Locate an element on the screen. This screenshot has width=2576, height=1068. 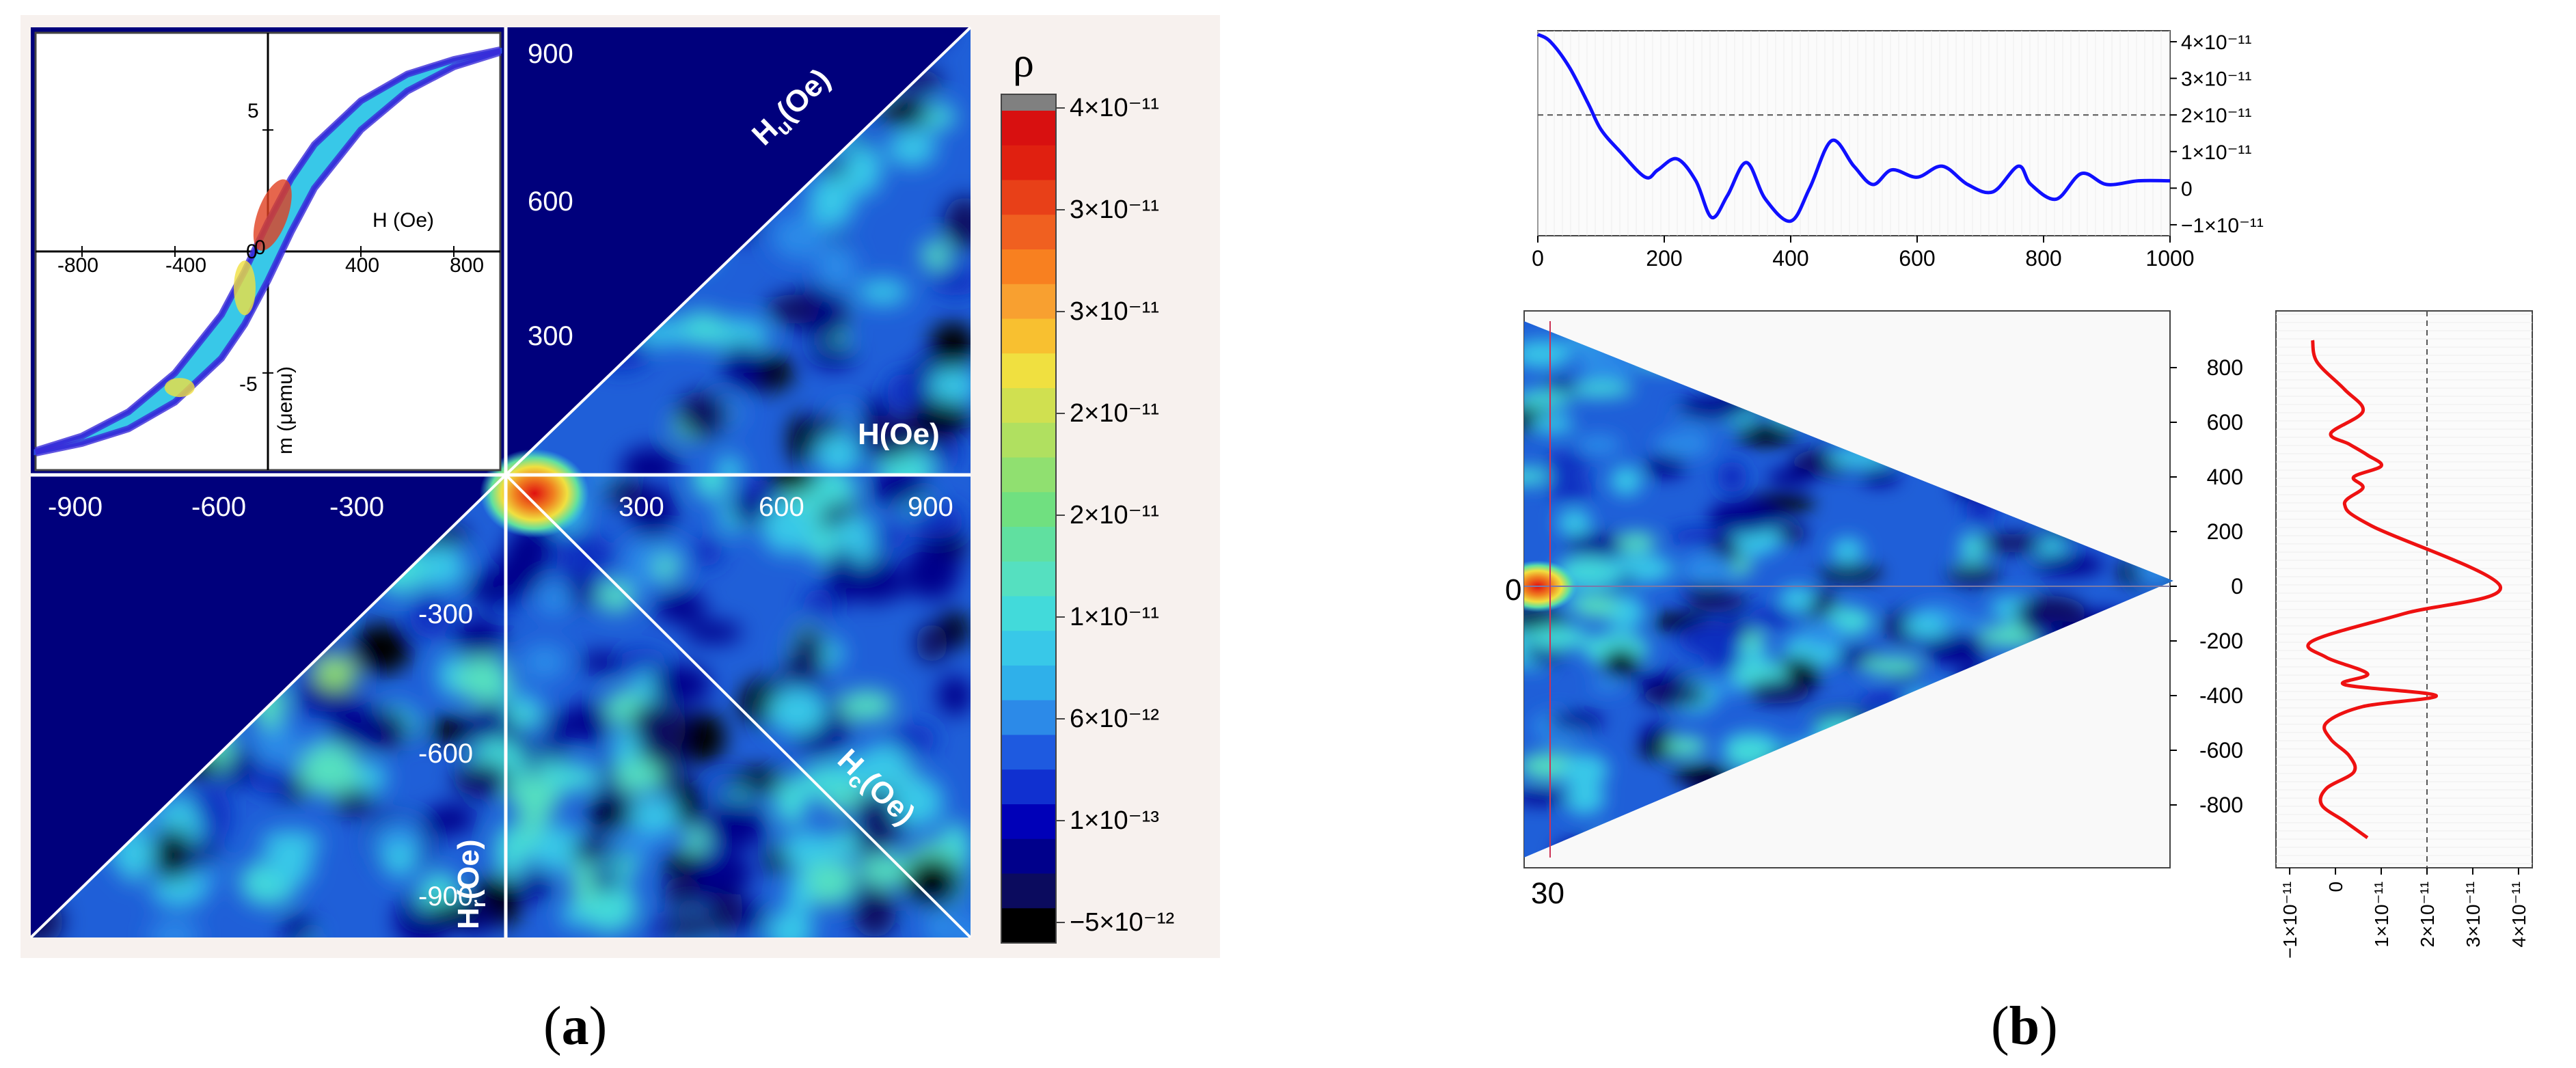
top-x-tick-label: 0 is located at coordinates (1538, 258).